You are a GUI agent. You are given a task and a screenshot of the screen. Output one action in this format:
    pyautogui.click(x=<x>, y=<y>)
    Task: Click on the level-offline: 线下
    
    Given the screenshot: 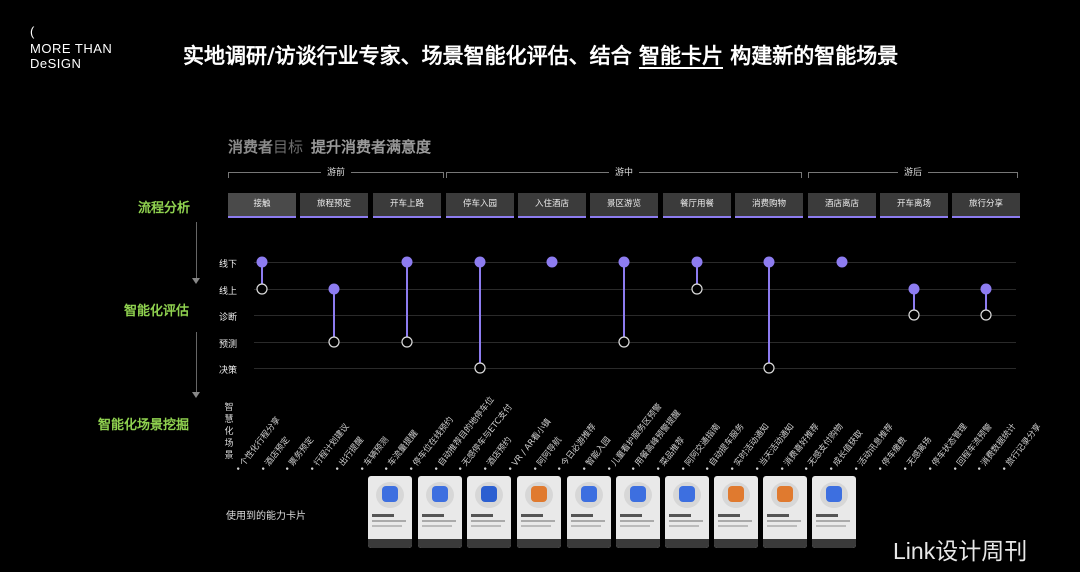 What is the action you would take?
    pyautogui.click(x=228, y=265)
    